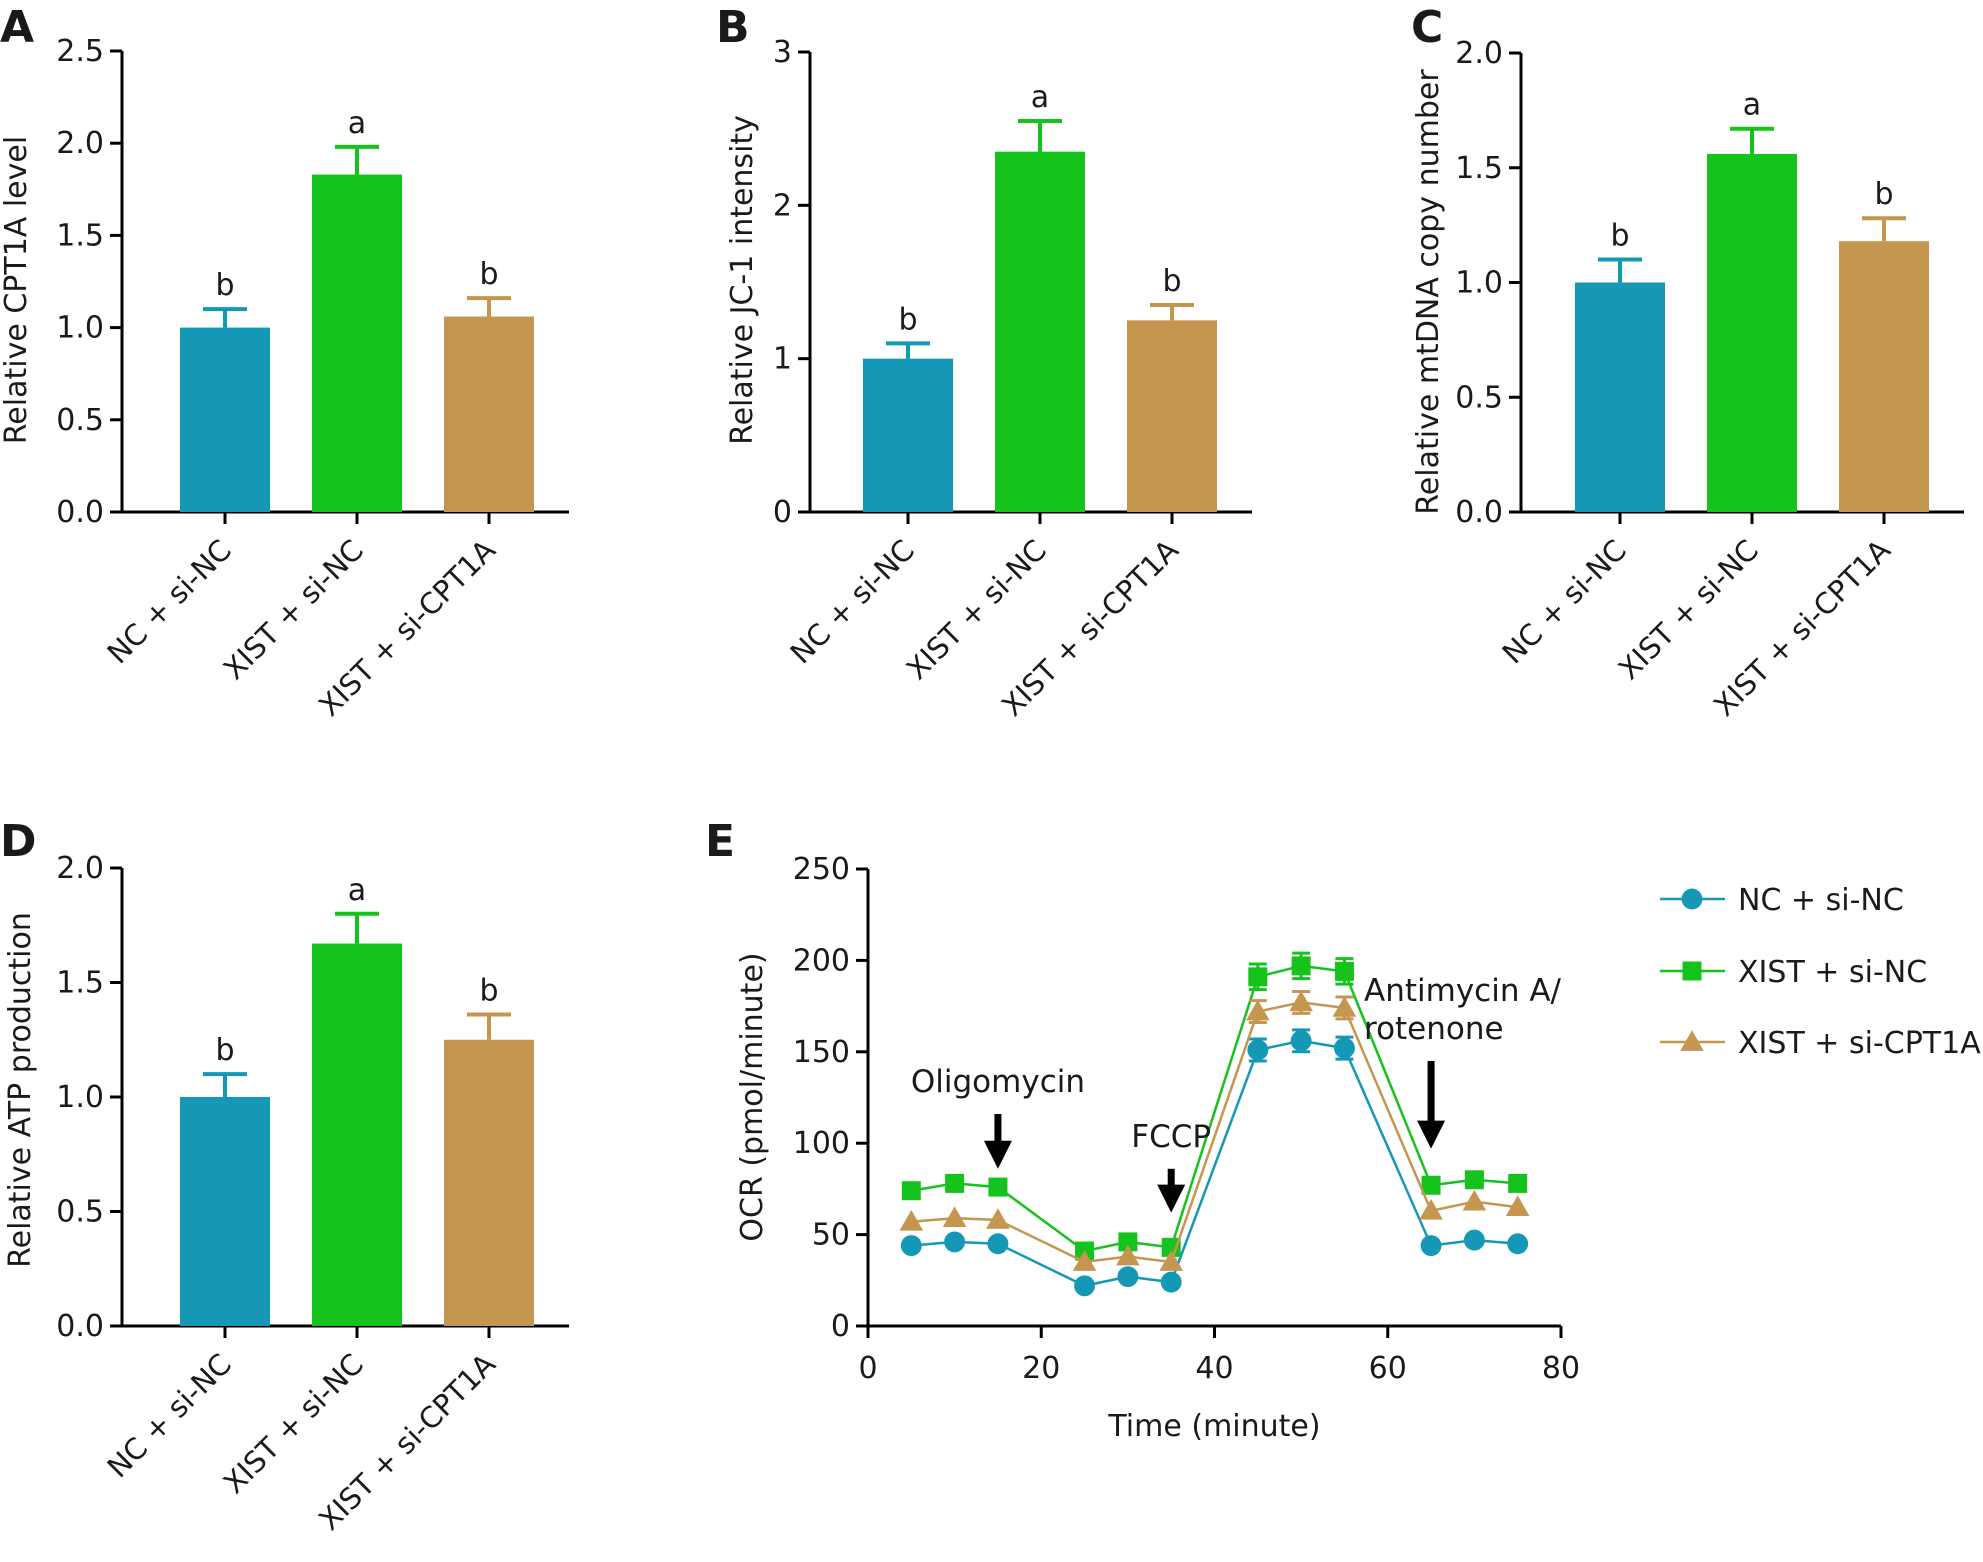 The width and height of the screenshot is (1983, 1562). I want to click on annotation-text: FCCP, so click(1171, 1137).